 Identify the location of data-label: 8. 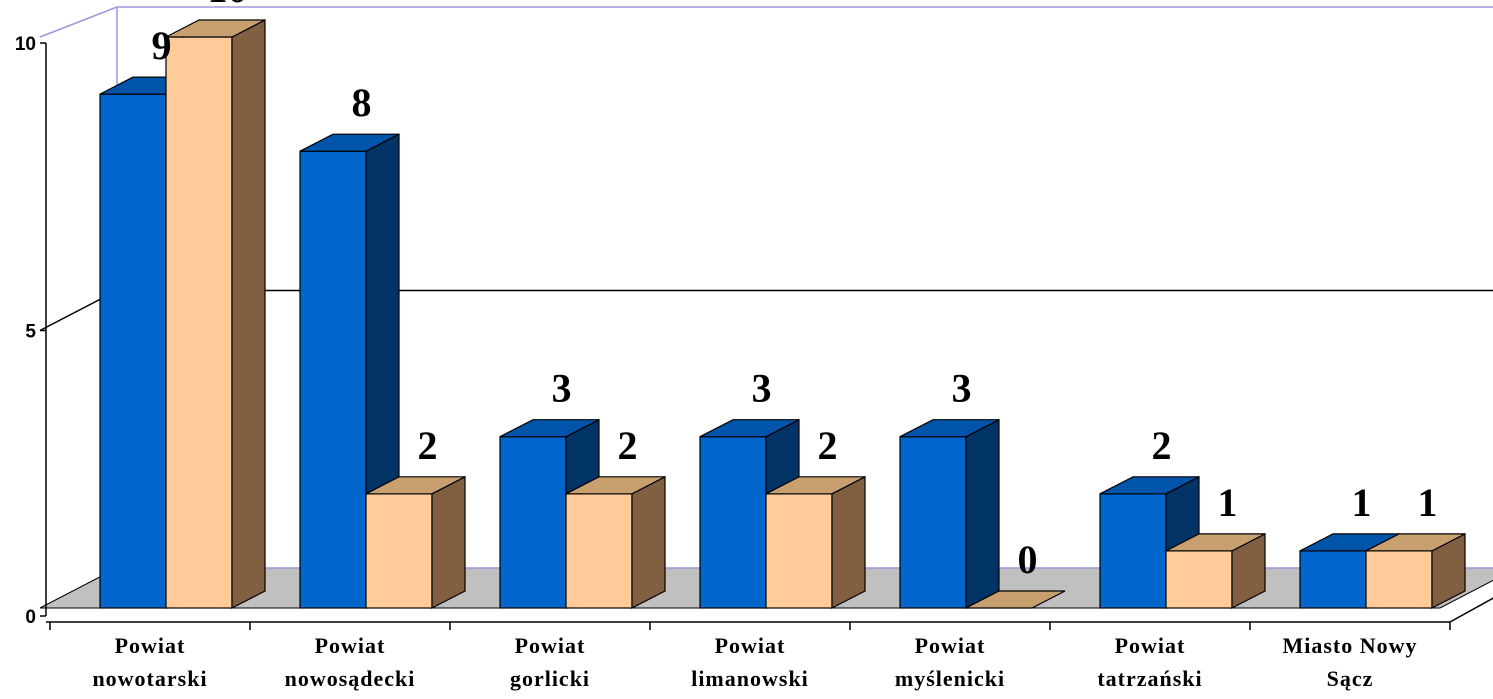
(362, 102).